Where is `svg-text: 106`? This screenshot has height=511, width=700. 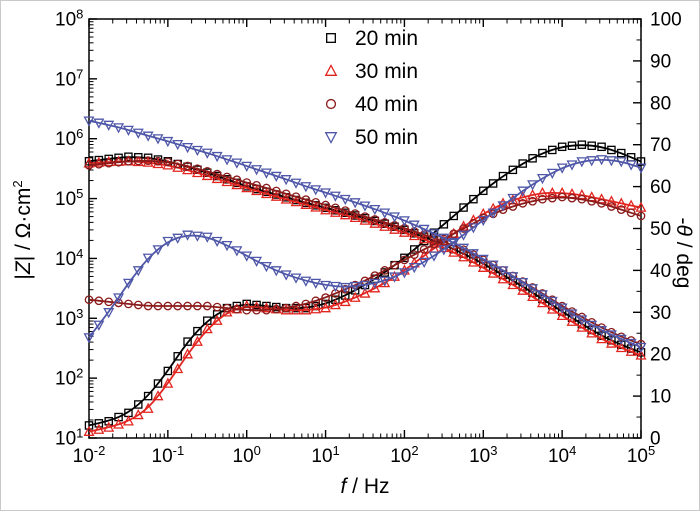
svg-text: 106 is located at coordinates (69, 138).